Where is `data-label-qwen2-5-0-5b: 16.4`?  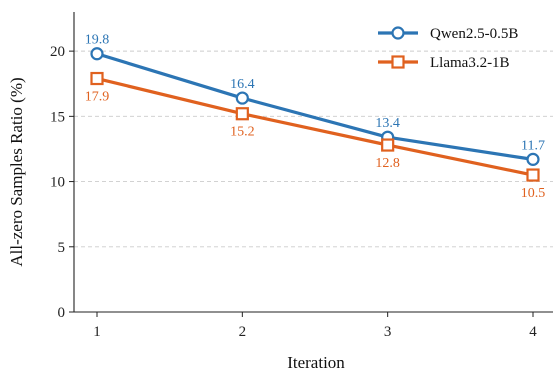 data-label-qwen2-5-0-5b: 16.4 is located at coordinates (242, 84).